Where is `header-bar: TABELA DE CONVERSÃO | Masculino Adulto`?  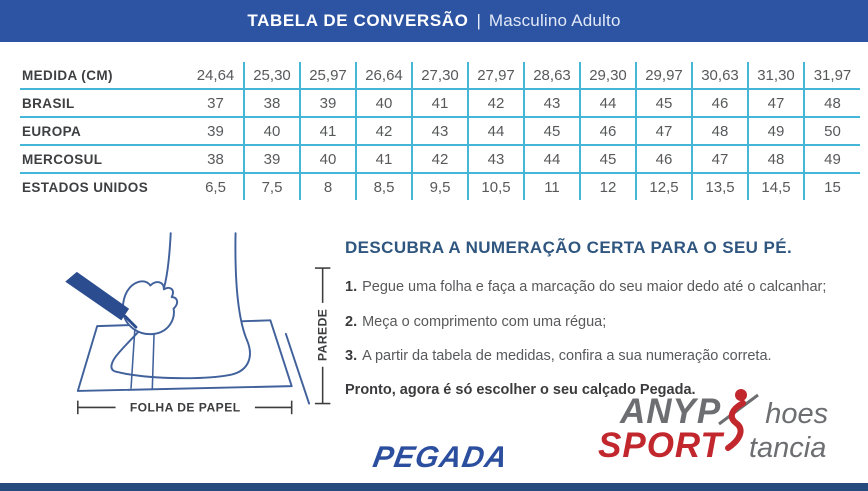 header-bar: TABELA DE CONVERSÃO | Masculino Adulto is located at coordinates (434, 21).